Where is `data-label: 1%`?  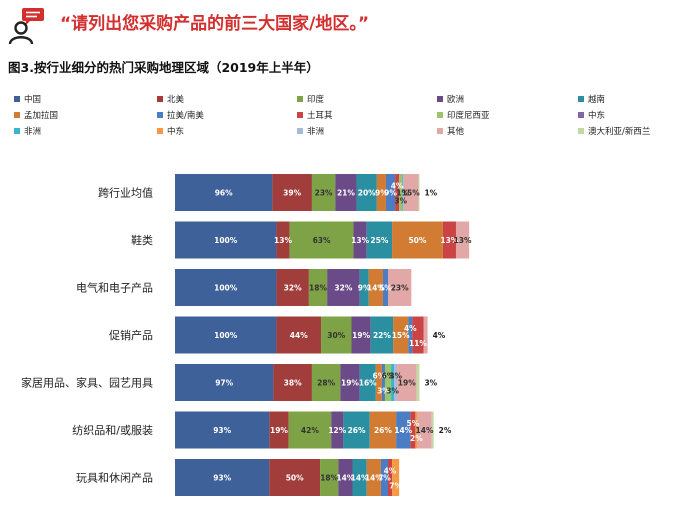
data-label: 1% is located at coordinates (402, 193).